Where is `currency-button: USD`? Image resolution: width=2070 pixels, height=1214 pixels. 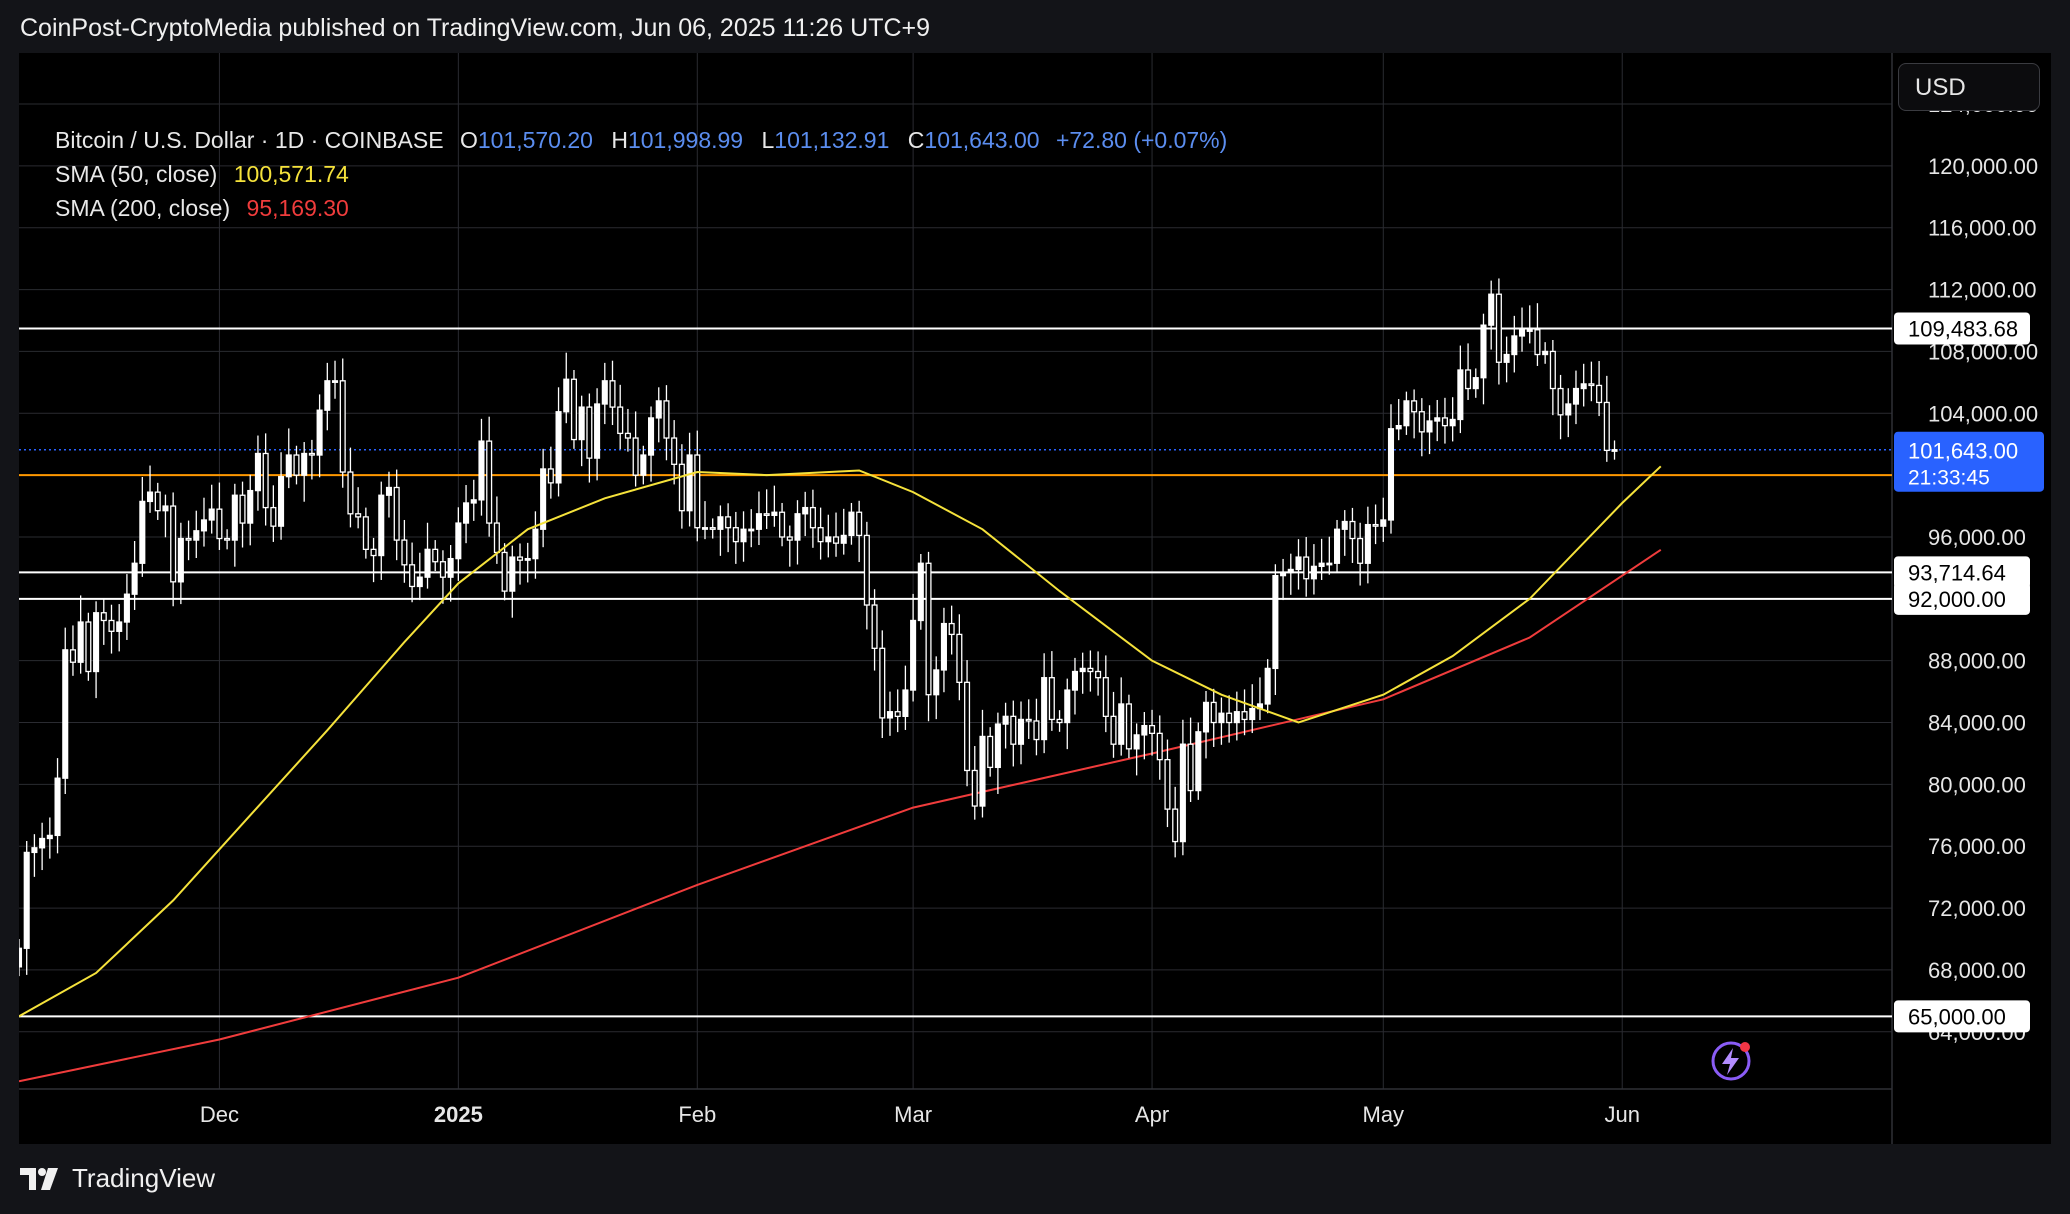 currency-button: USD is located at coordinates (1969, 87).